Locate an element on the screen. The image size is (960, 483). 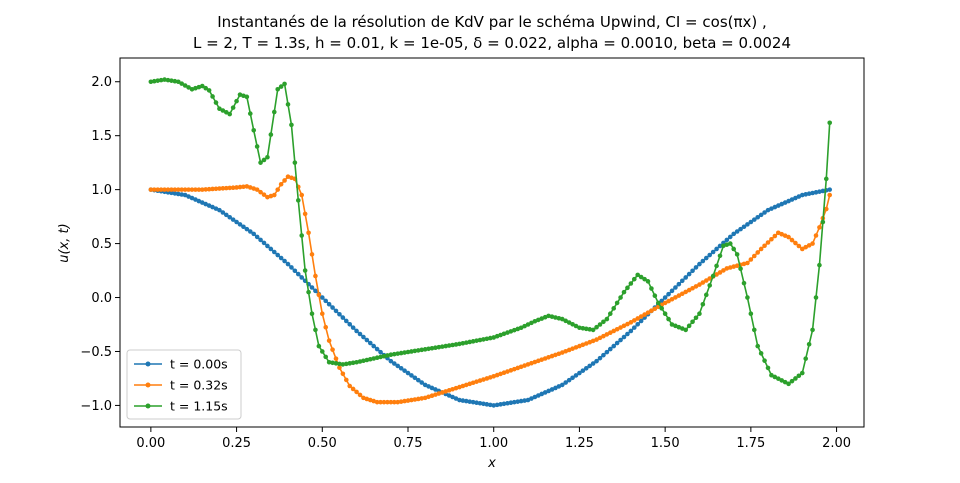
y-tick-label: 2.0 is located at coordinates (101, 82).